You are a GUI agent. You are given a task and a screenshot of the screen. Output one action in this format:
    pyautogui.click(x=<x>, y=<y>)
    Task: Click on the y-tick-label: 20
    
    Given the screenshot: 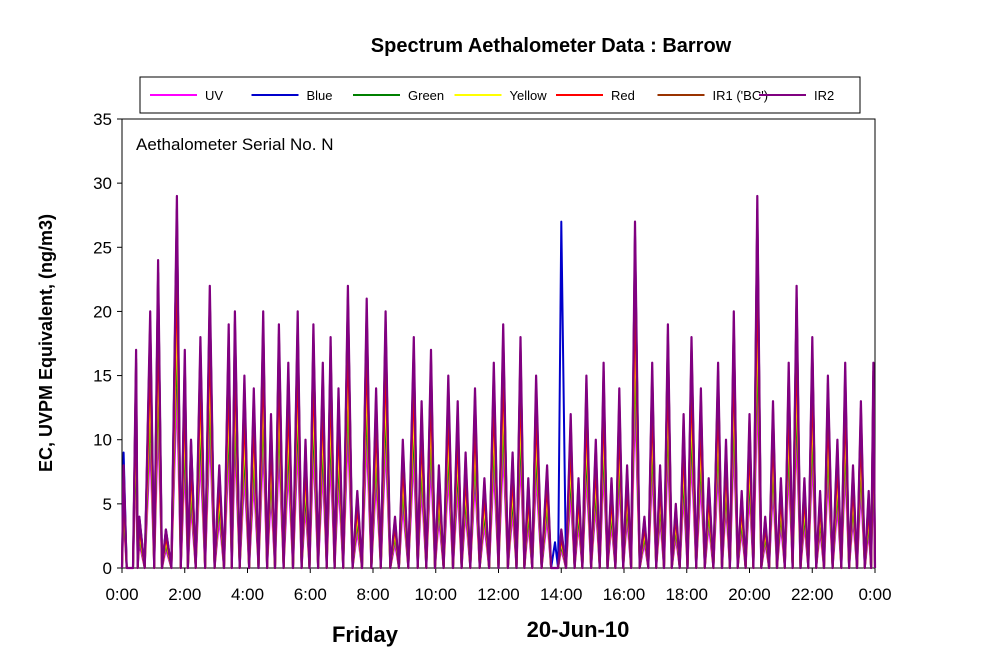 What is the action you would take?
    pyautogui.click(x=102, y=311)
    